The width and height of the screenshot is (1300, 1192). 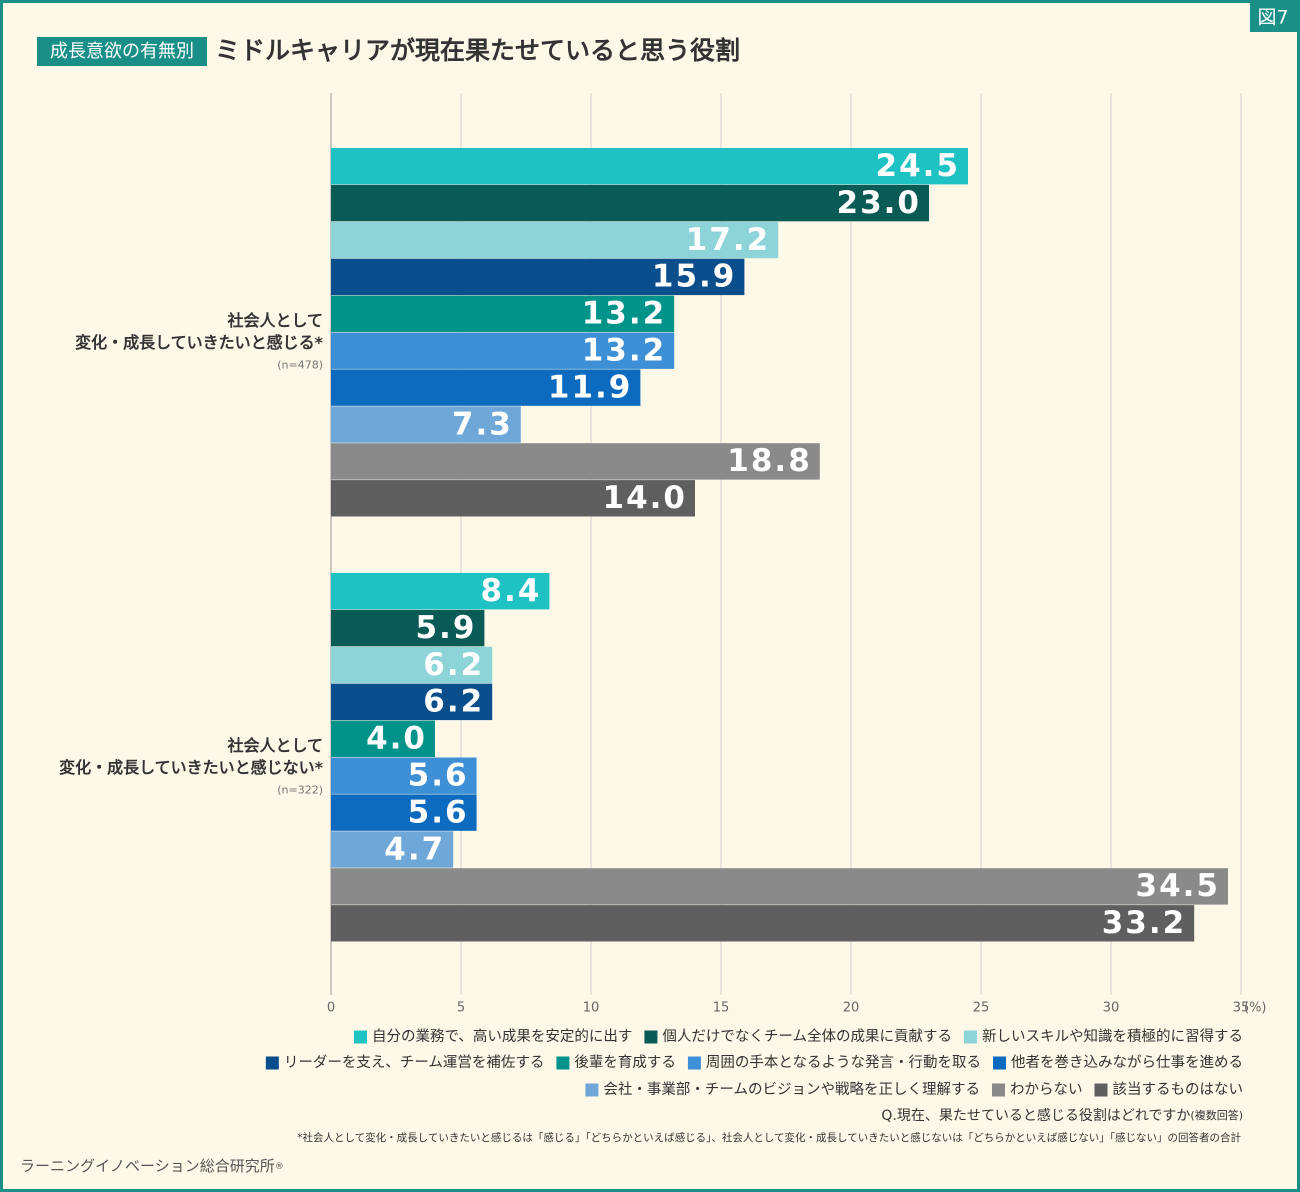 I want to click on value-label: 17.2, so click(x=728, y=240).